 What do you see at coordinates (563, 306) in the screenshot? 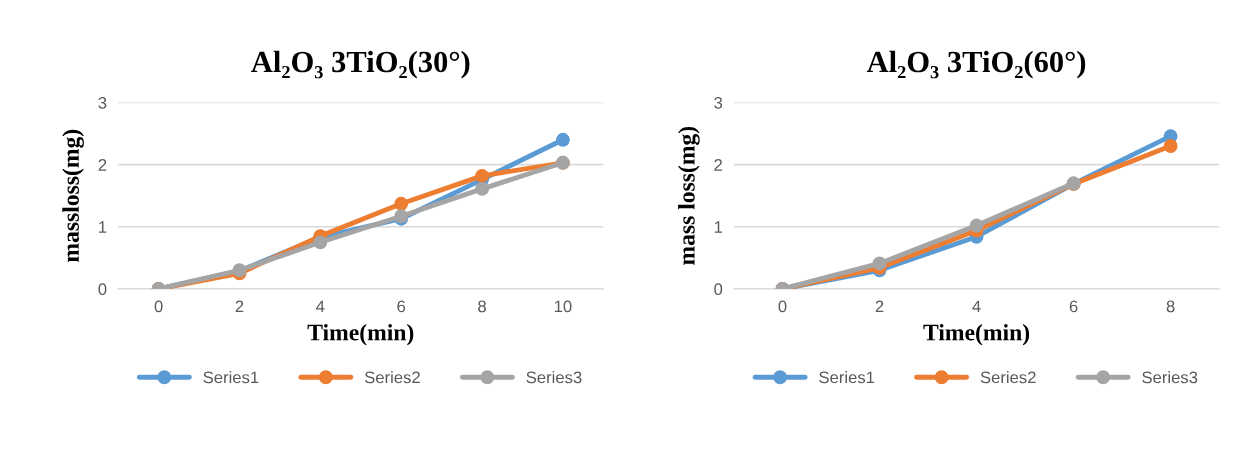
I see `x-tick-label: 10` at bounding box center [563, 306].